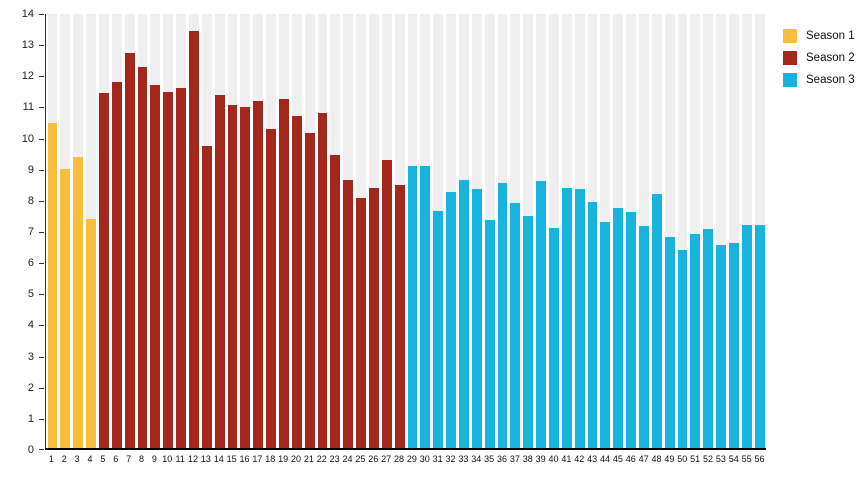 This screenshot has width=865, height=500. I want to click on legend-item-season-1: Season 1, so click(819, 36).